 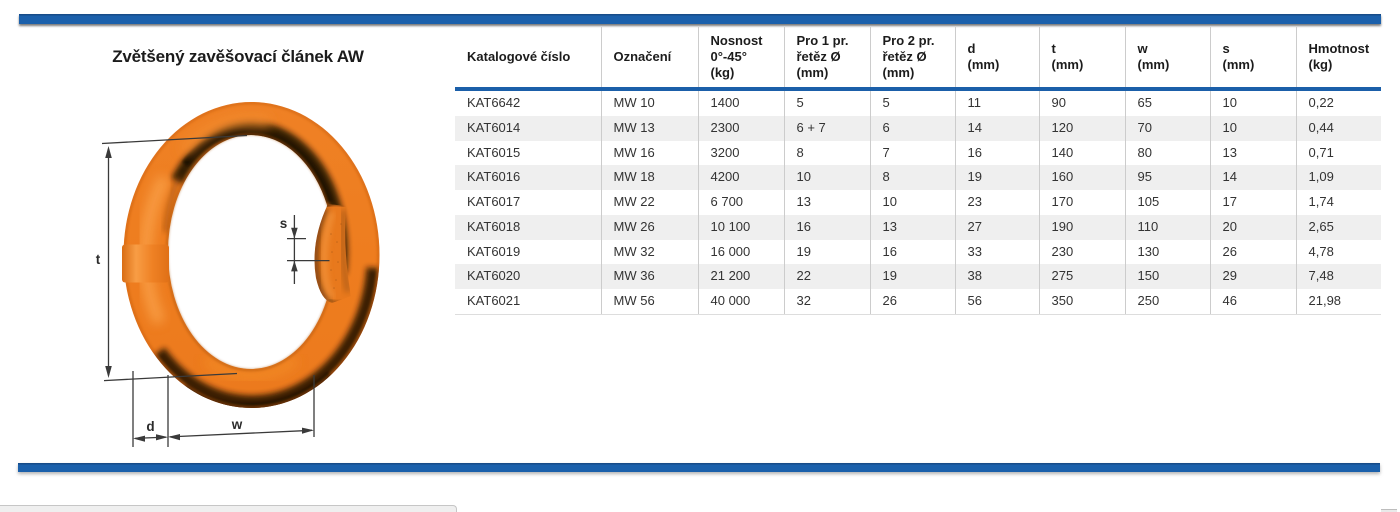 What do you see at coordinates (284, 223) in the screenshot?
I see `svg-text: s` at bounding box center [284, 223].